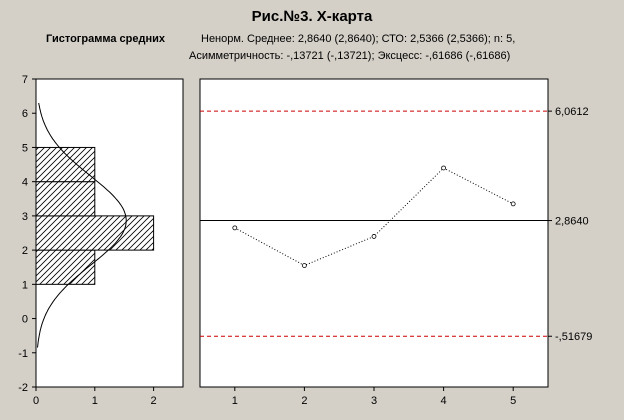  What do you see at coordinates (25, 251) in the screenshot?
I see `y-tick-label: 2` at bounding box center [25, 251].